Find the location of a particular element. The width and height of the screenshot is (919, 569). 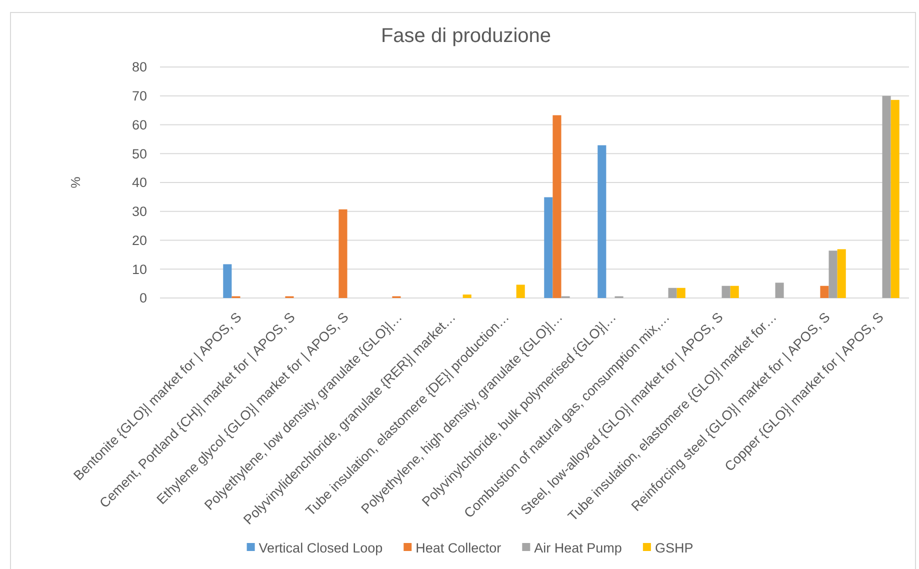

y-tick-label: 70 is located at coordinates (139, 96).